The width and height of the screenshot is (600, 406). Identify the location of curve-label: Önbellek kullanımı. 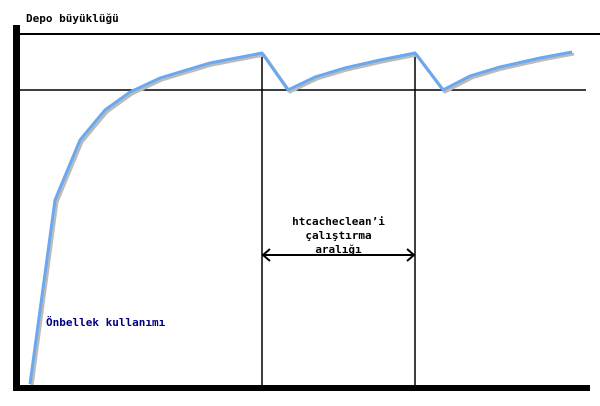
(106, 322).